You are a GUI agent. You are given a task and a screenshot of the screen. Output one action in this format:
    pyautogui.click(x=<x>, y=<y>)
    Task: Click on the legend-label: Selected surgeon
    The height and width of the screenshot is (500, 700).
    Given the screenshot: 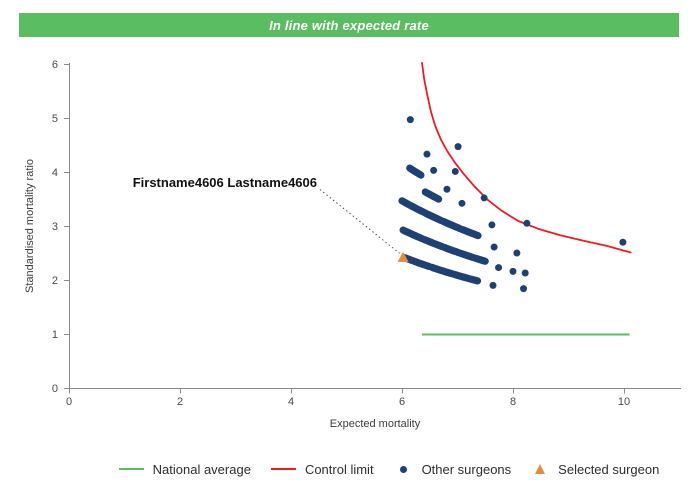 What is the action you would take?
    pyautogui.click(x=609, y=469)
    